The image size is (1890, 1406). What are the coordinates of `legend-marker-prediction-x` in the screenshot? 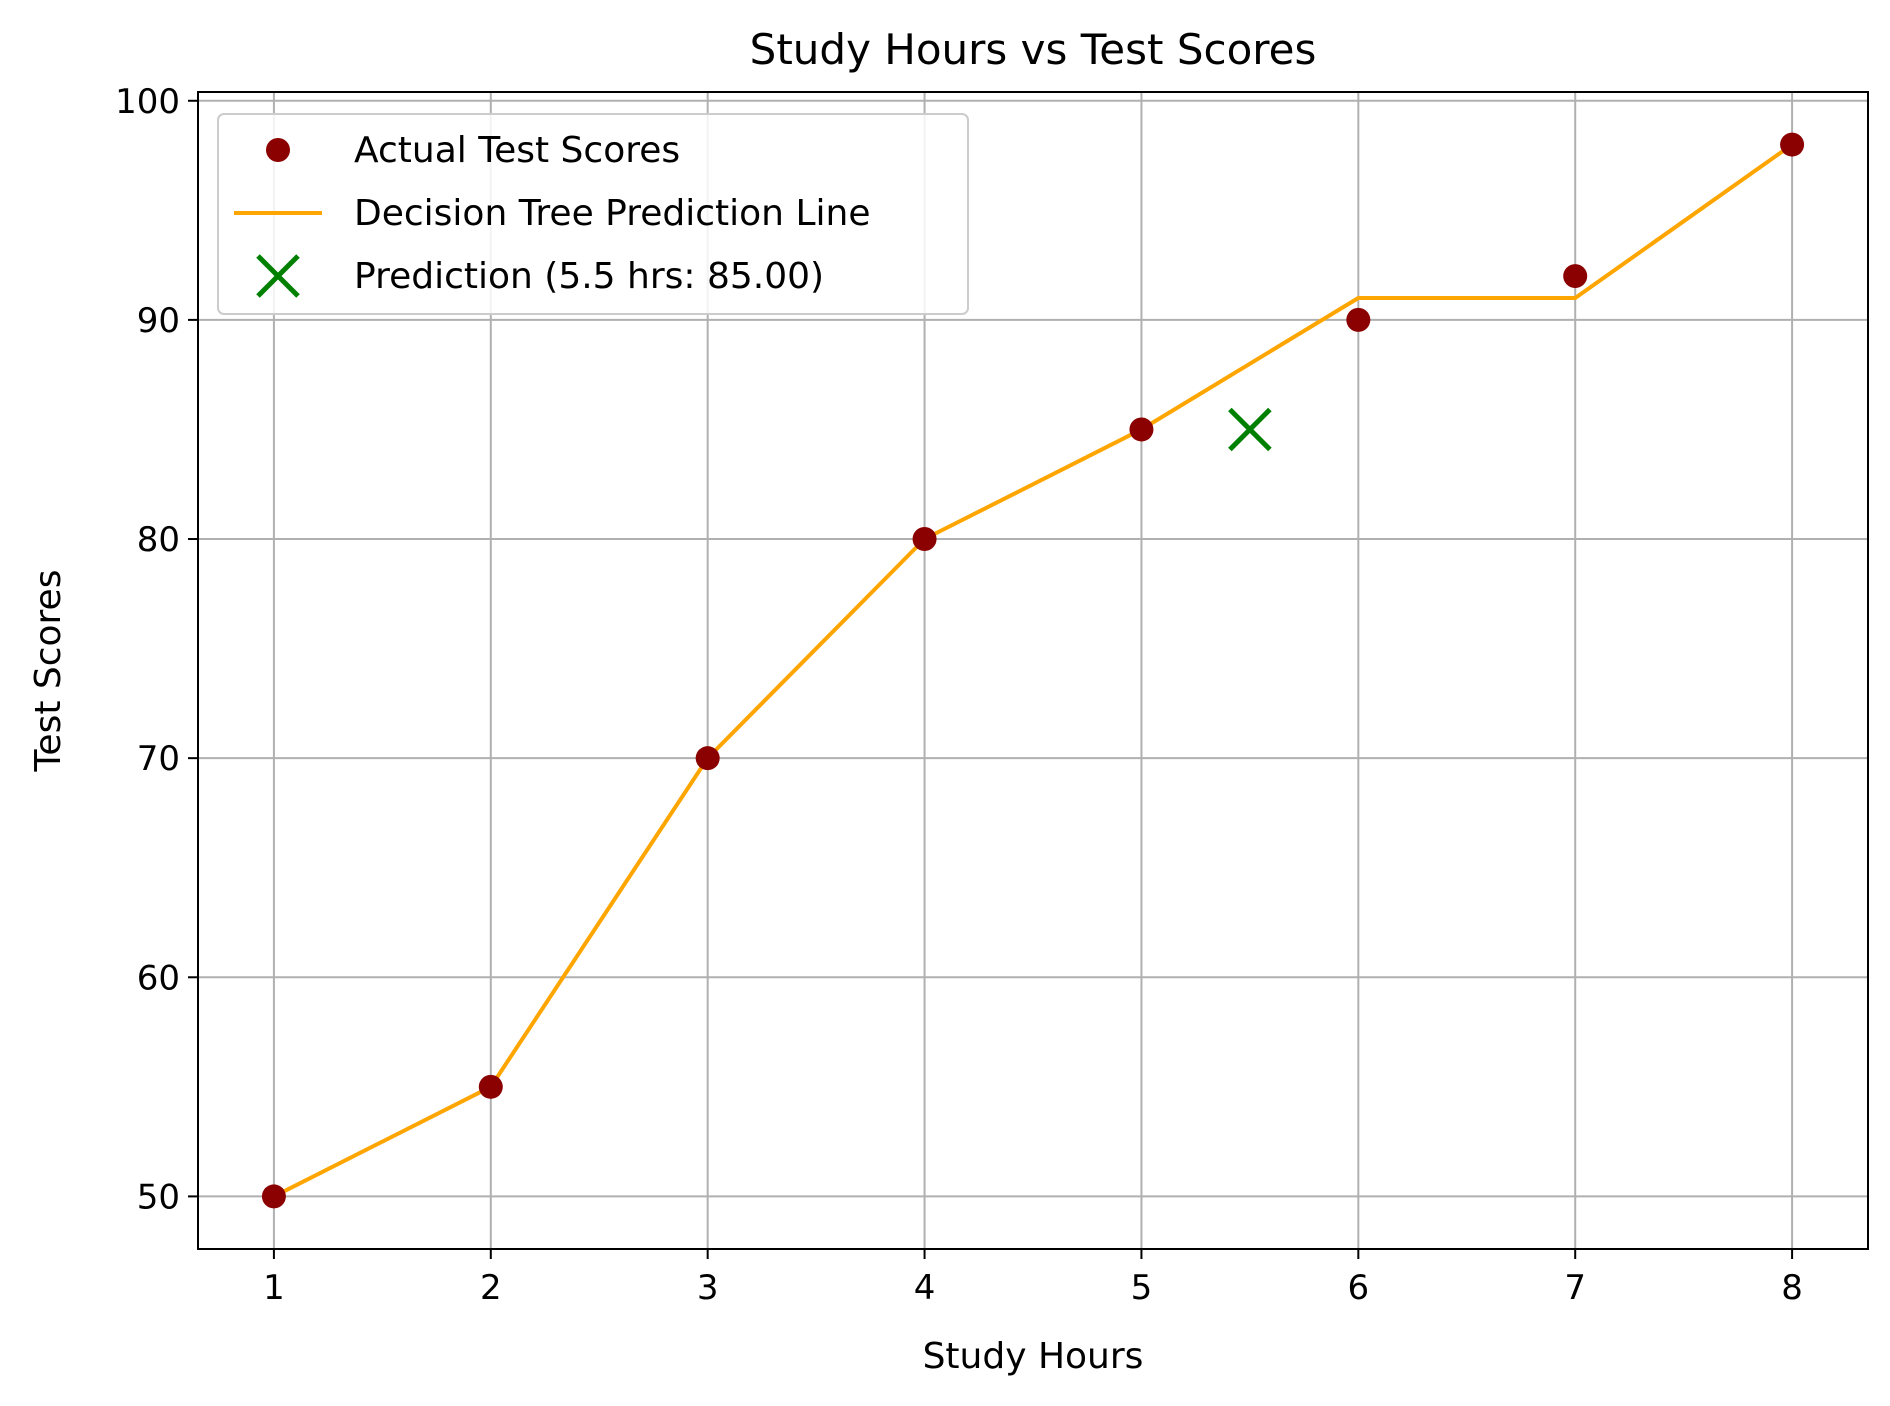 It's located at (278, 276).